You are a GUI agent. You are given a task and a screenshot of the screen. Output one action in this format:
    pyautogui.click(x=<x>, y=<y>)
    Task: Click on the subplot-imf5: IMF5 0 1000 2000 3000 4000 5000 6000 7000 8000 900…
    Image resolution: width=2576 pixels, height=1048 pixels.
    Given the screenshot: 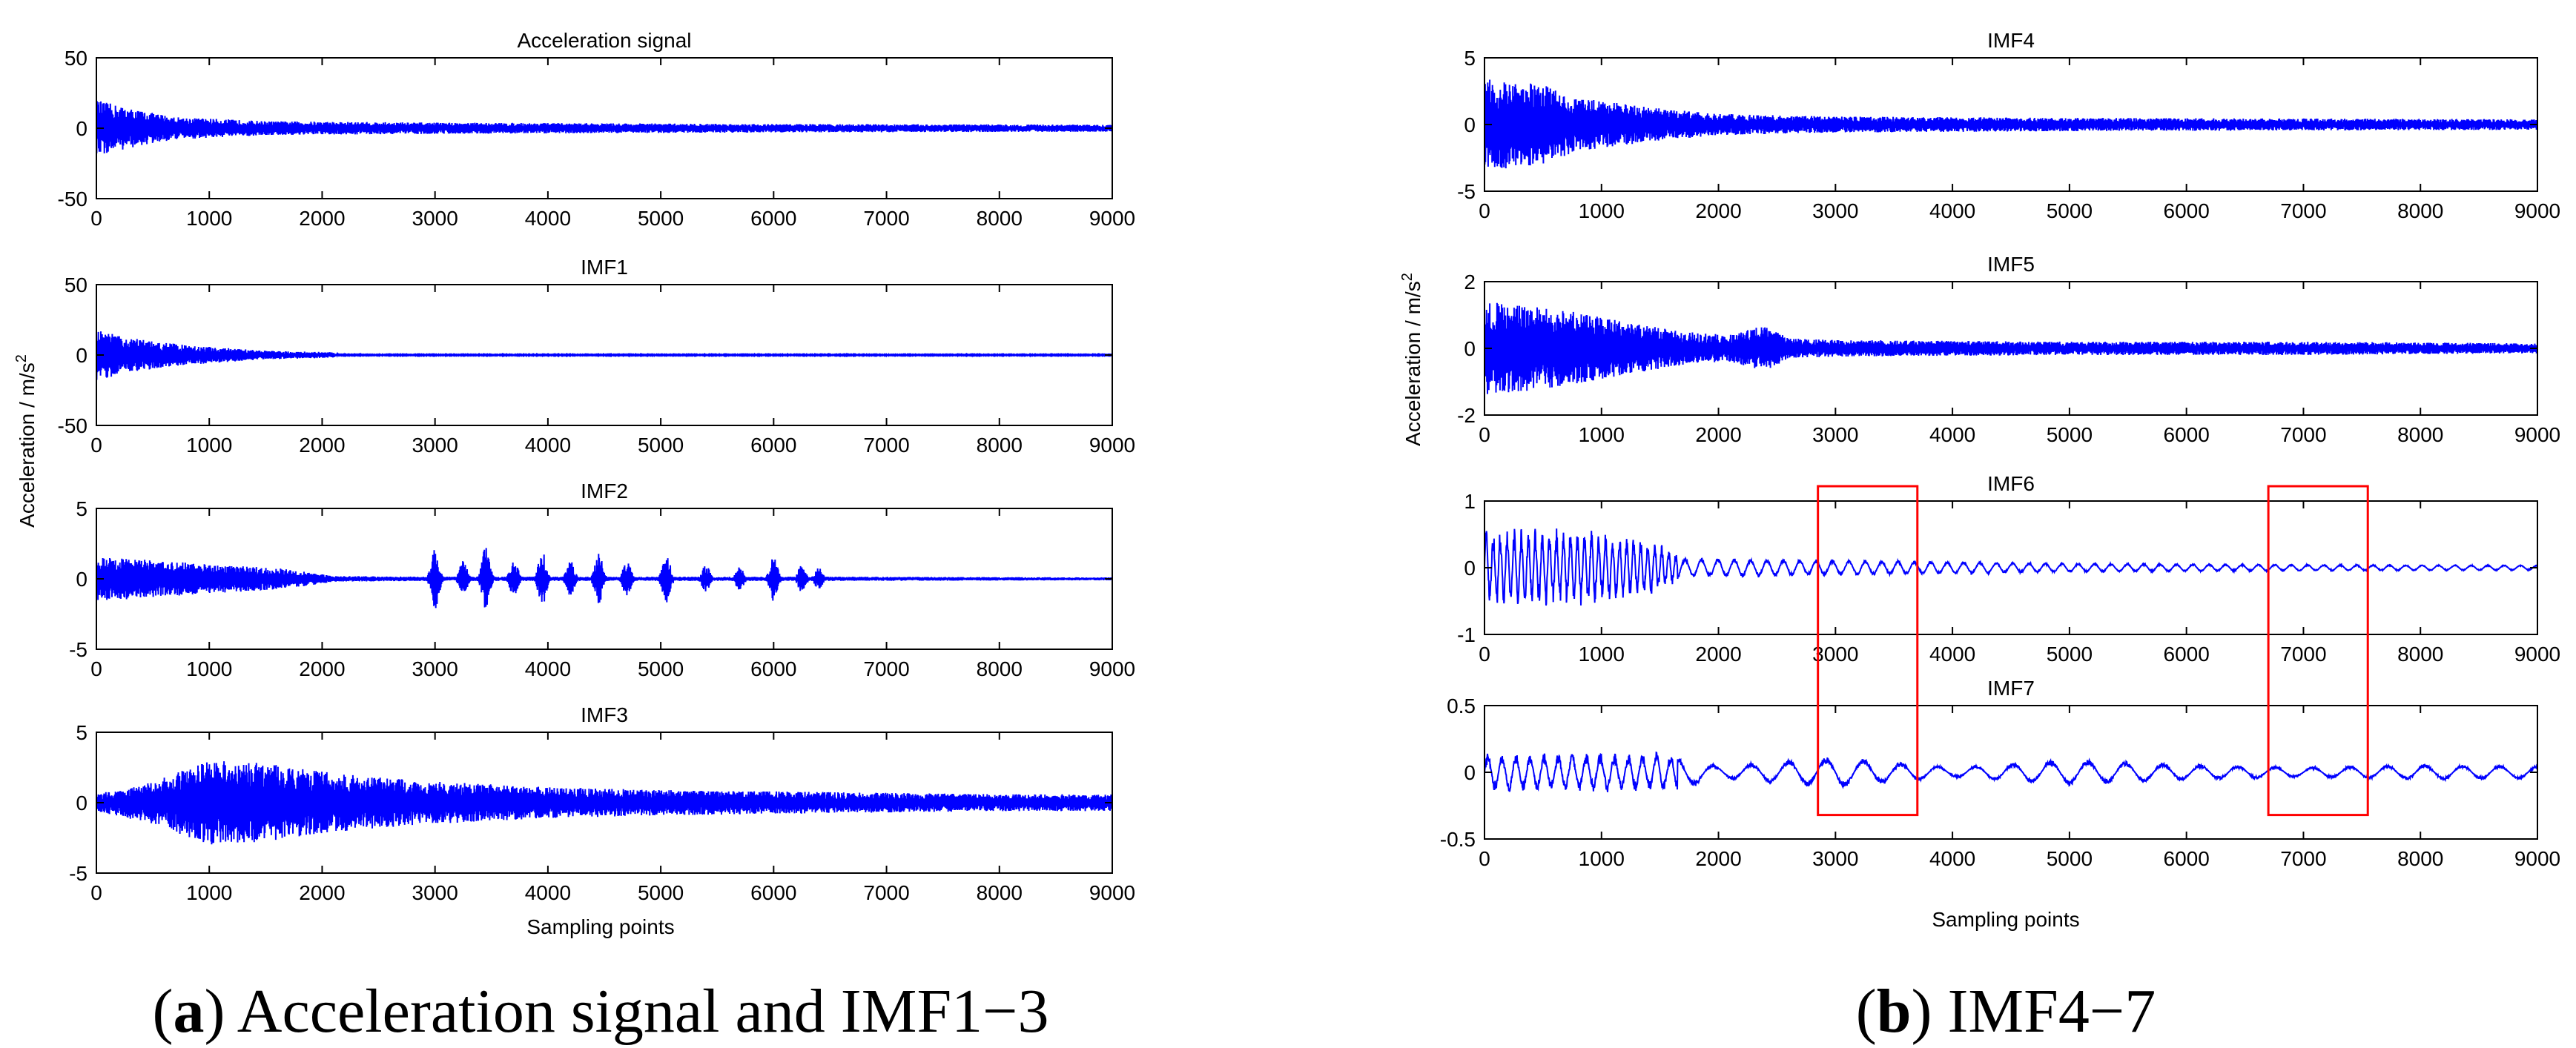 What is the action you would take?
    pyautogui.click(x=2008, y=349)
    